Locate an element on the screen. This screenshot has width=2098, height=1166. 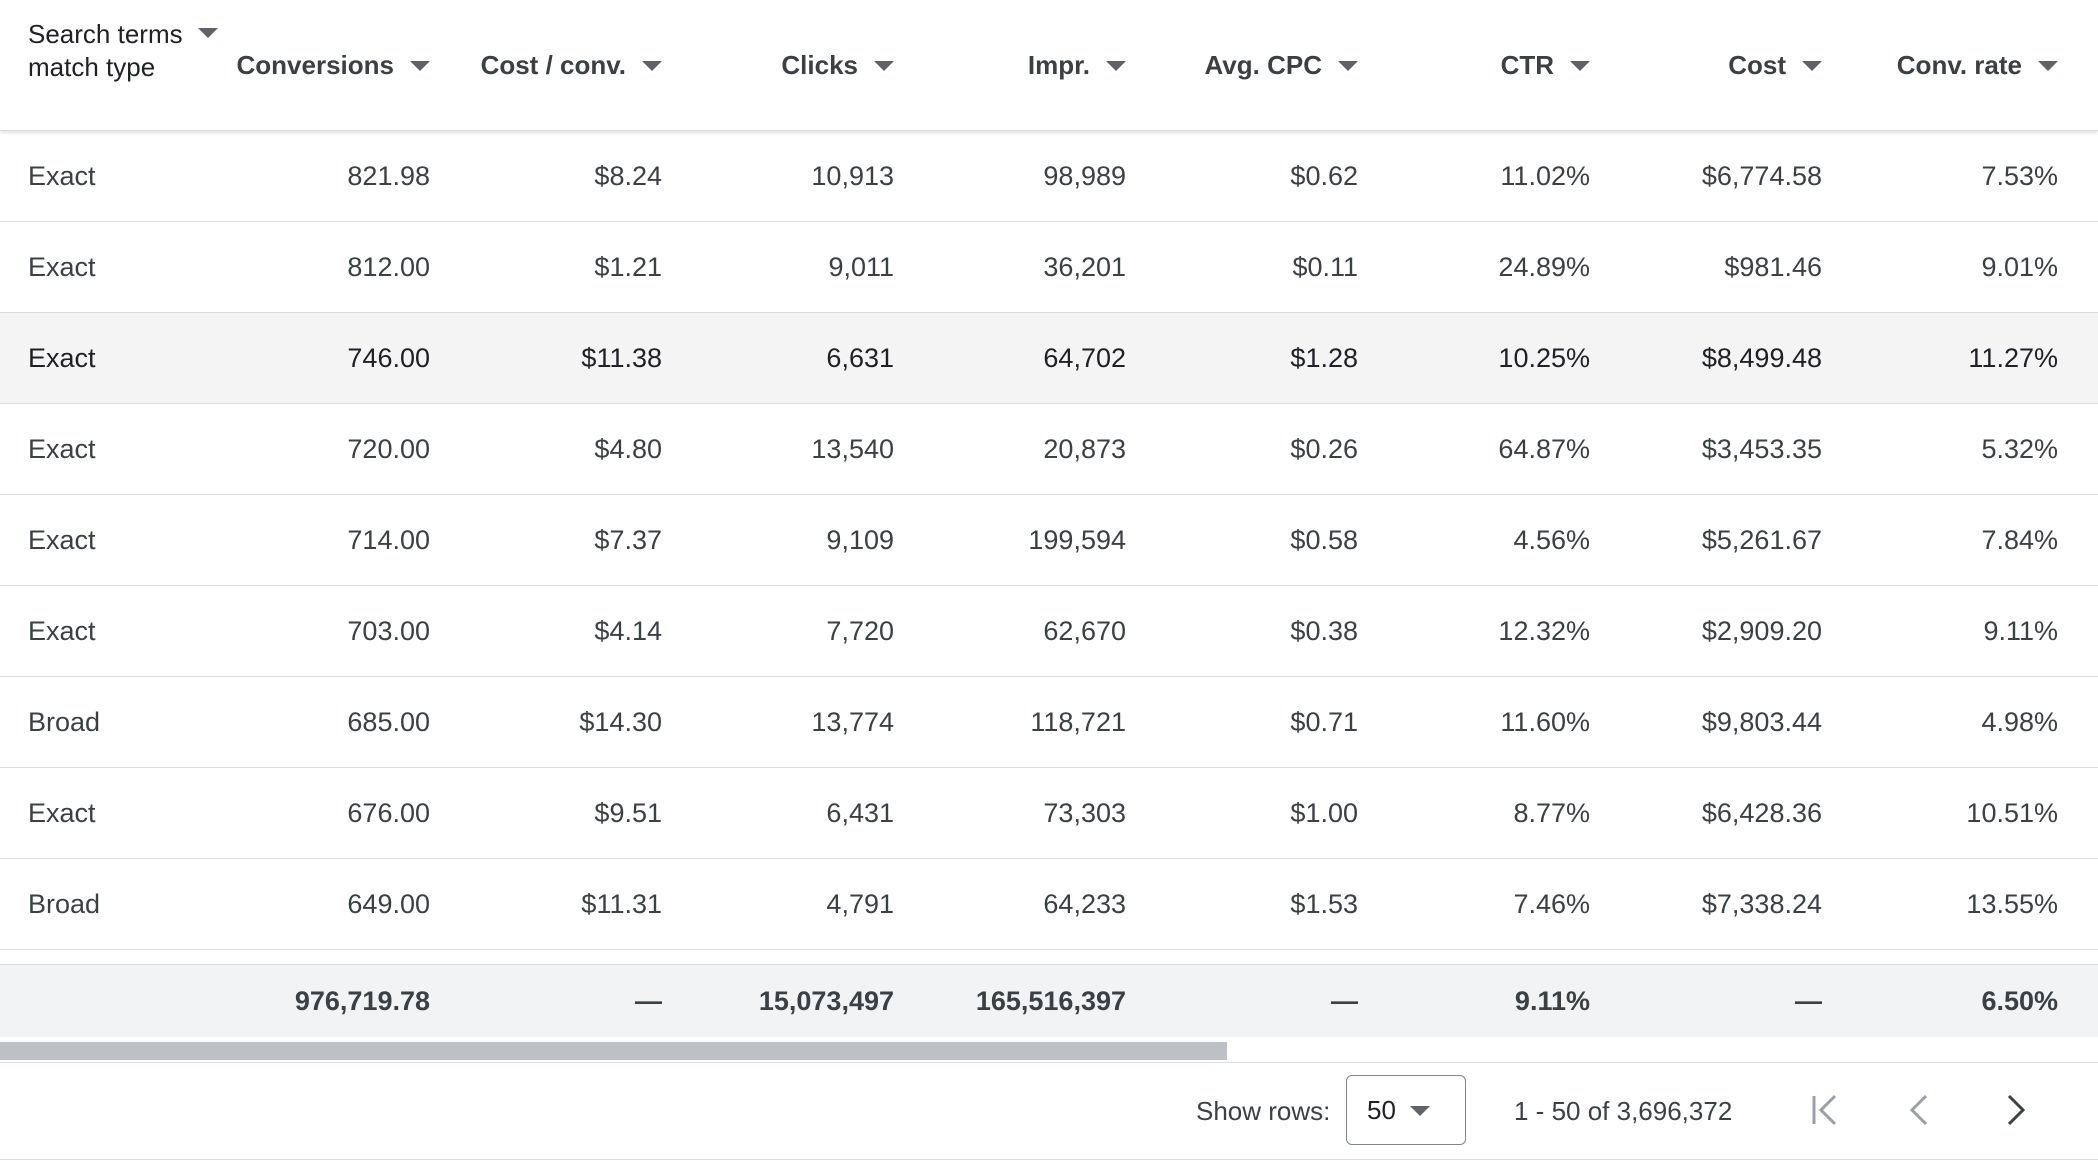
cell-clicks: 13,774 is located at coordinates (852, 722).